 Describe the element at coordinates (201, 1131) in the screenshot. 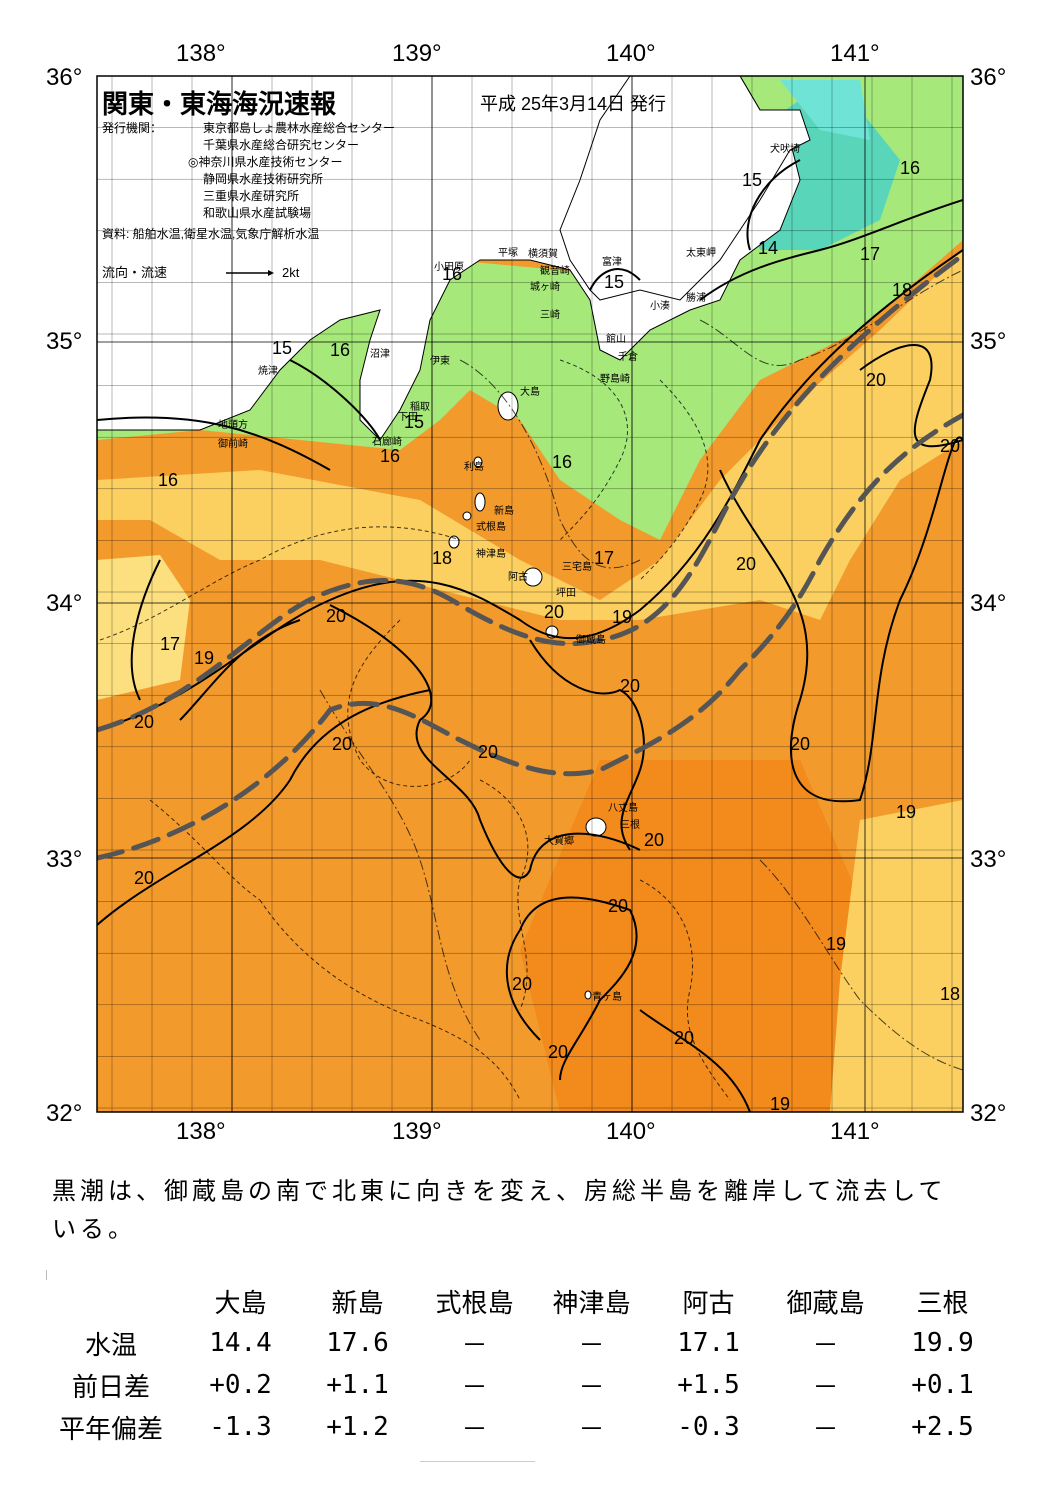

I see `lon-label-138-bottom: 138°` at that location.